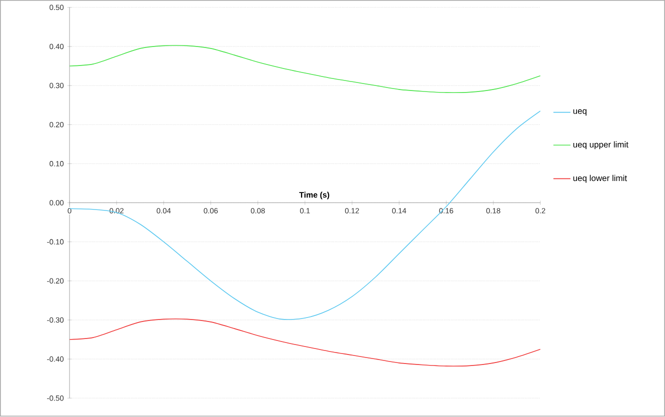 The width and height of the screenshot is (665, 417). Describe the element at coordinates (600, 179) in the screenshot. I see `legend-label: ueq lower limit` at that location.